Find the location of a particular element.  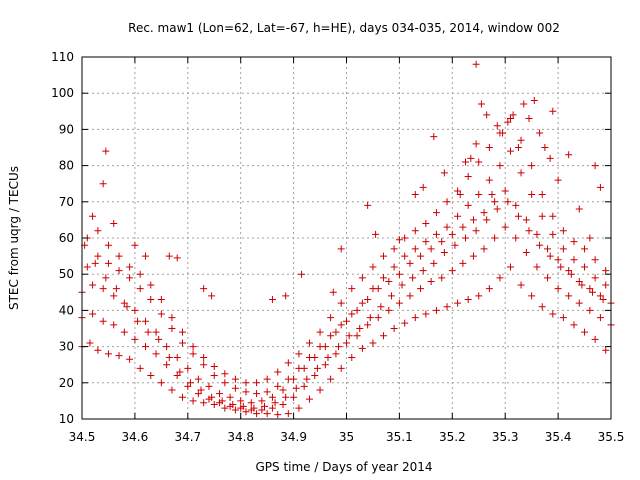

y-tick-label: 10 is located at coordinates (66, 419).